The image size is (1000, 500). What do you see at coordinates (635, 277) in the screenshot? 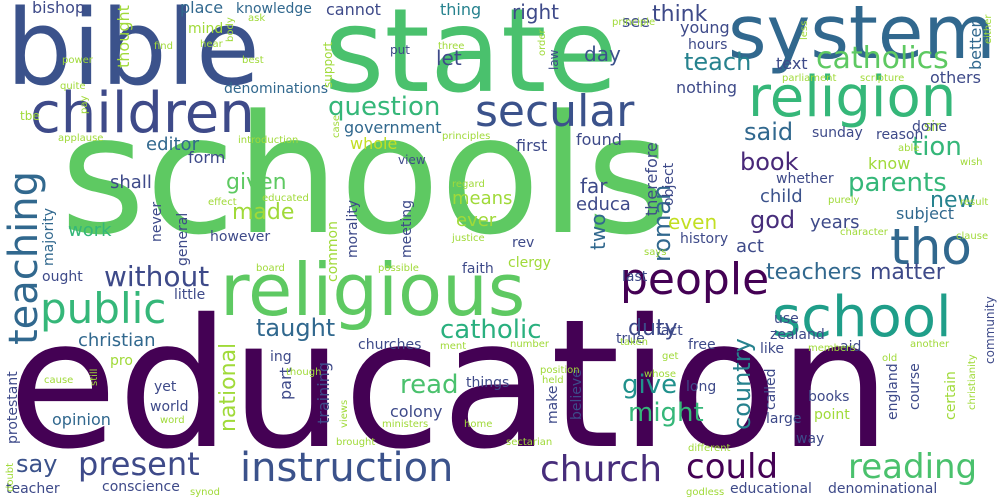
I see `word-last: last` at bounding box center [635, 277].